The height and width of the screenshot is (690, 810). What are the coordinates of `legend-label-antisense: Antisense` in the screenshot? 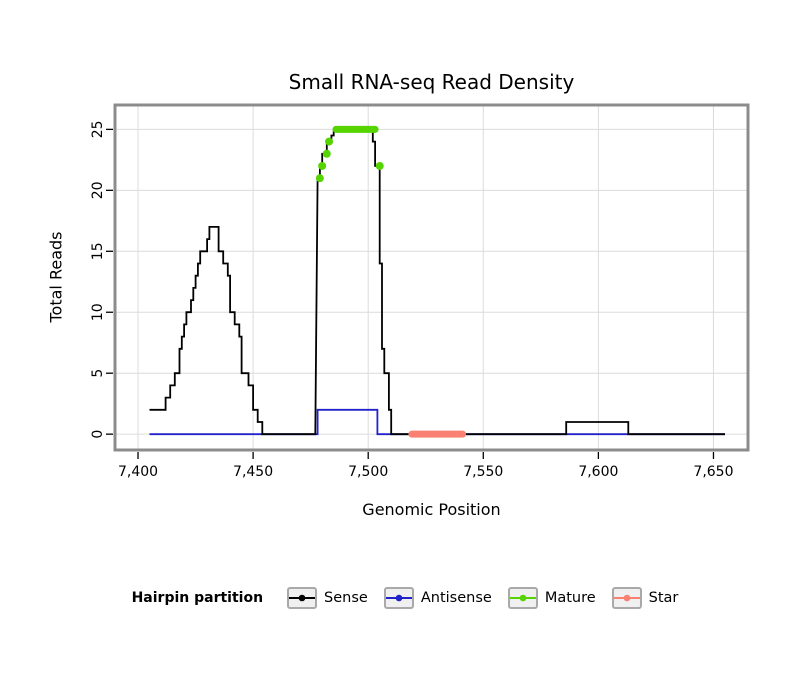 It's located at (456, 598).